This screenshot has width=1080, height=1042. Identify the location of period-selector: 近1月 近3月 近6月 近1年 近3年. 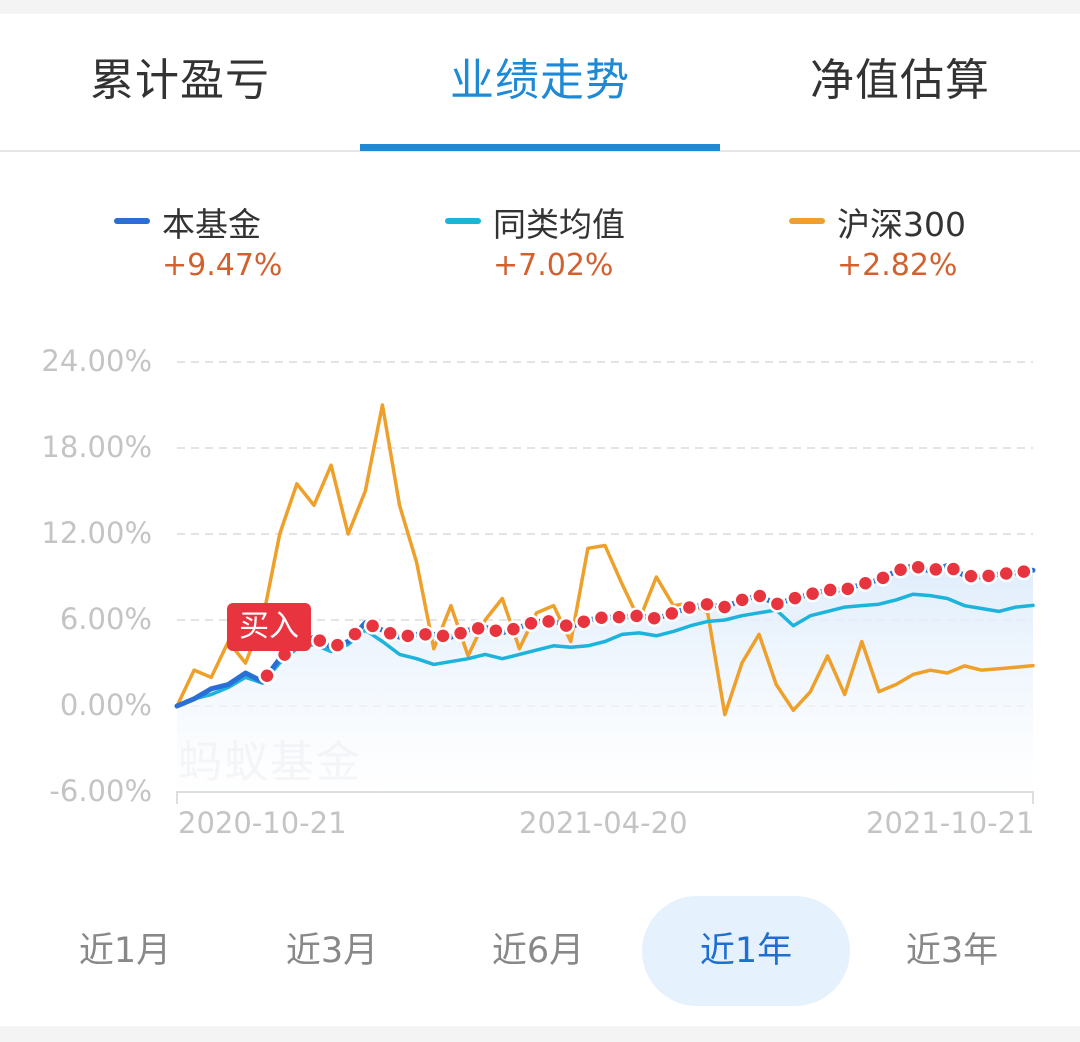
(540, 942).